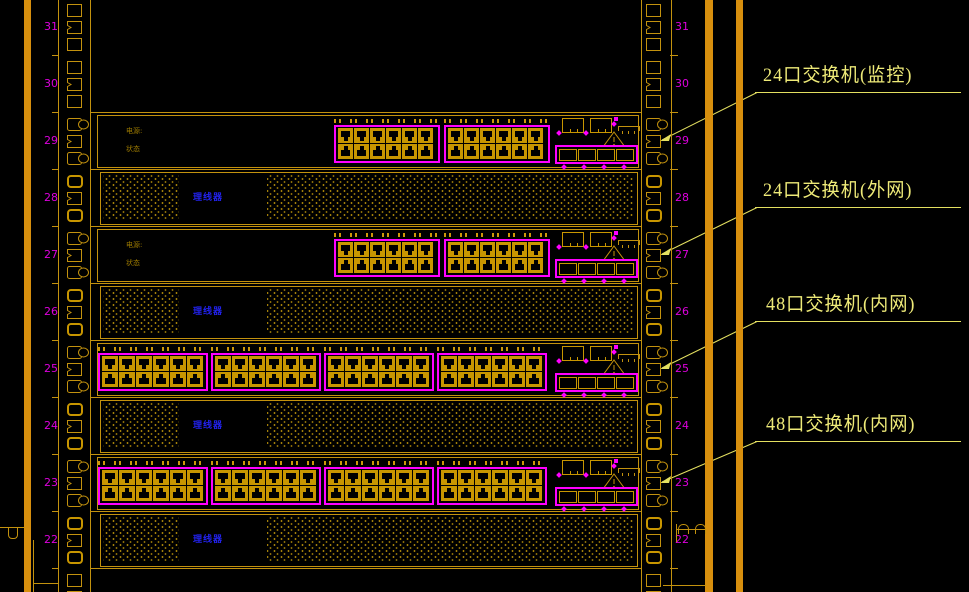  What do you see at coordinates (596, 382) in the screenshot?
I see `sfp-slot-strip` at bounding box center [596, 382].